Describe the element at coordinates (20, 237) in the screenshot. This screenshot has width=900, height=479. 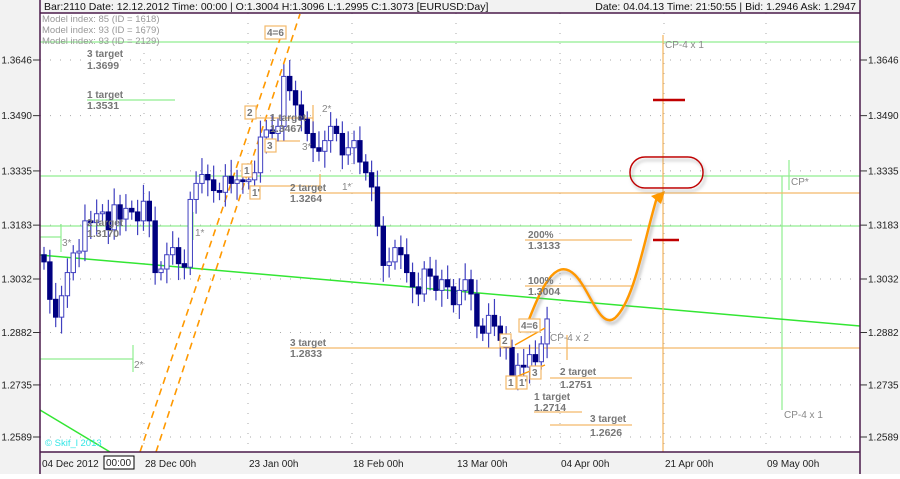
I see `left-price-axis` at that location.